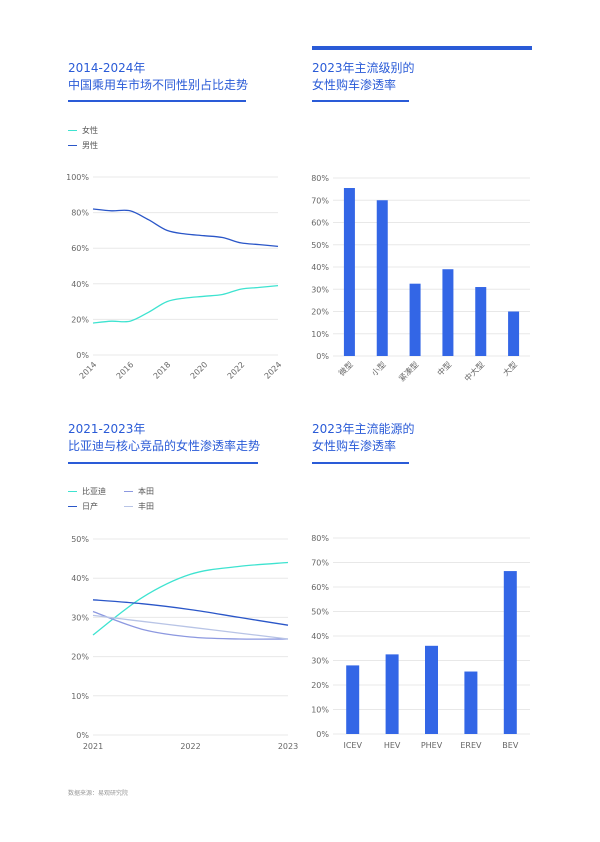 This screenshot has height=842, width=600. Describe the element at coordinates (93, 746) in the screenshot. I see `brand-x-tick-label: 2021` at that location.